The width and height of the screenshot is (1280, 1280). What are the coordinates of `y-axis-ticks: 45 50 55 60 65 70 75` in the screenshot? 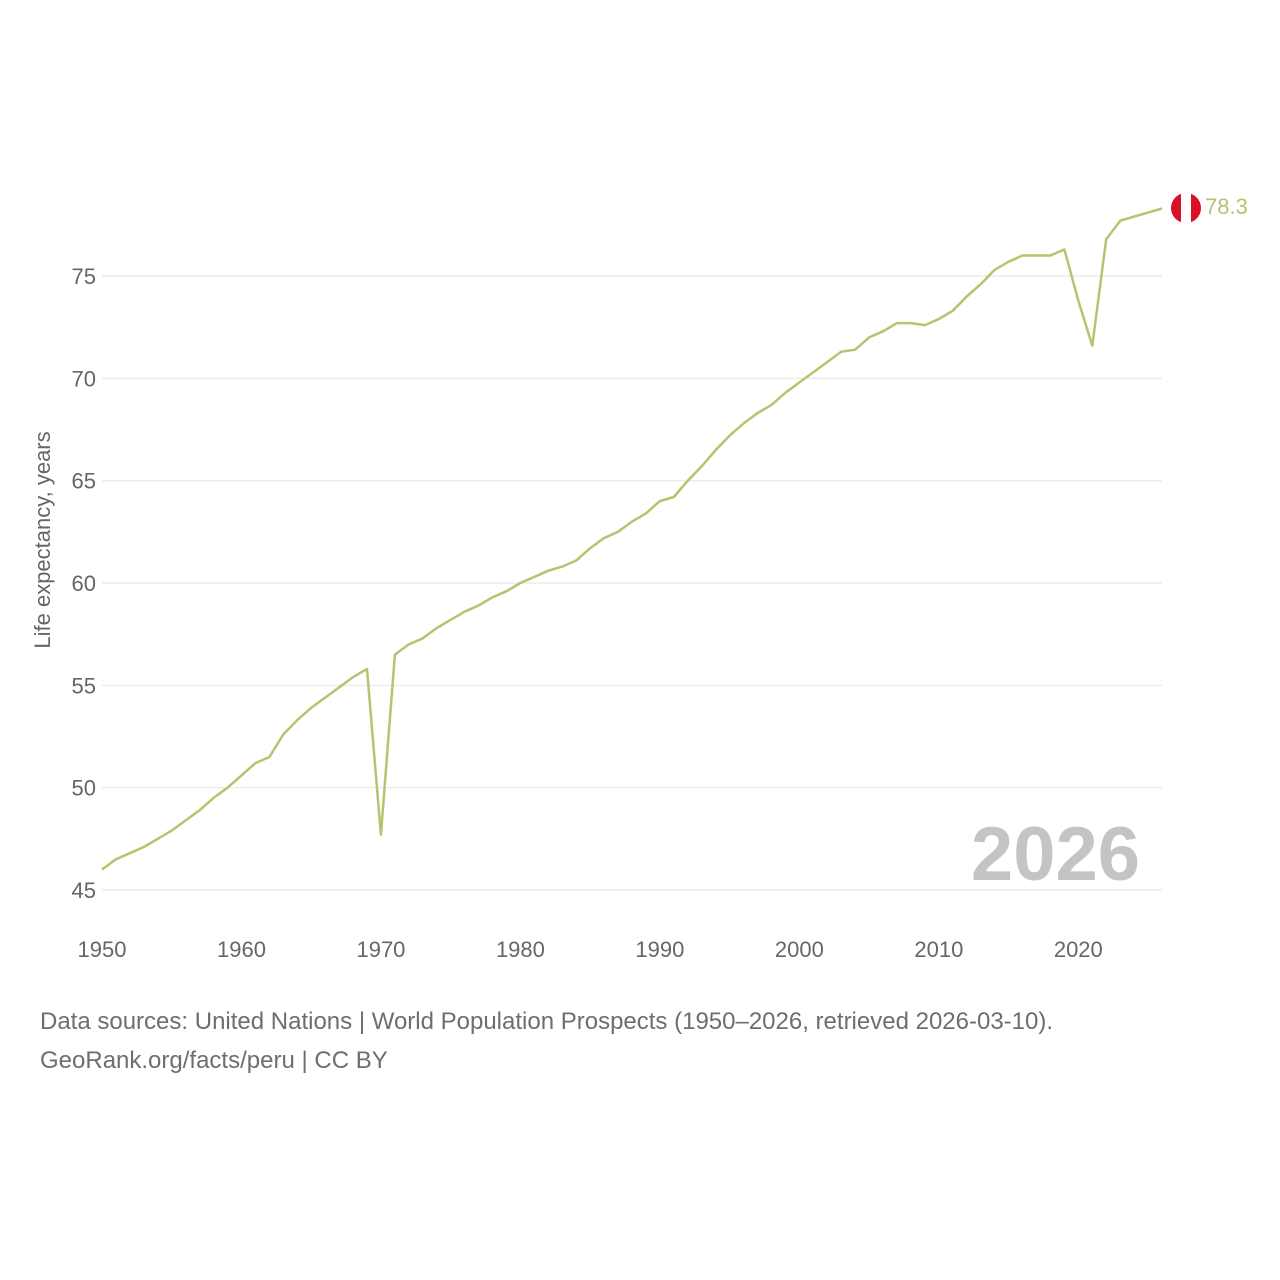 It's located at (84, 583).